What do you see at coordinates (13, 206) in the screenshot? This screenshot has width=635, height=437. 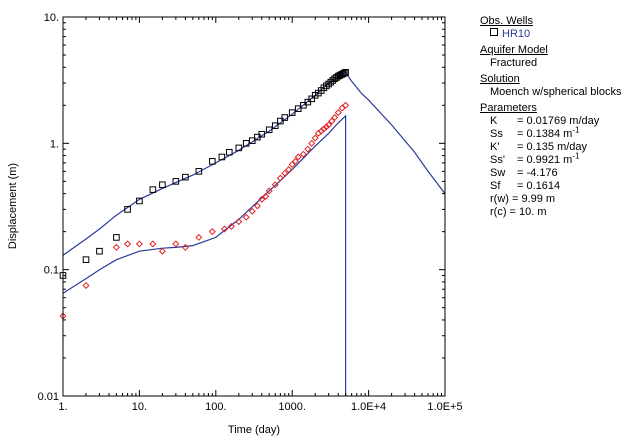 I see `y-axis-title: Displacement (m)` at bounding box center [13, 206].